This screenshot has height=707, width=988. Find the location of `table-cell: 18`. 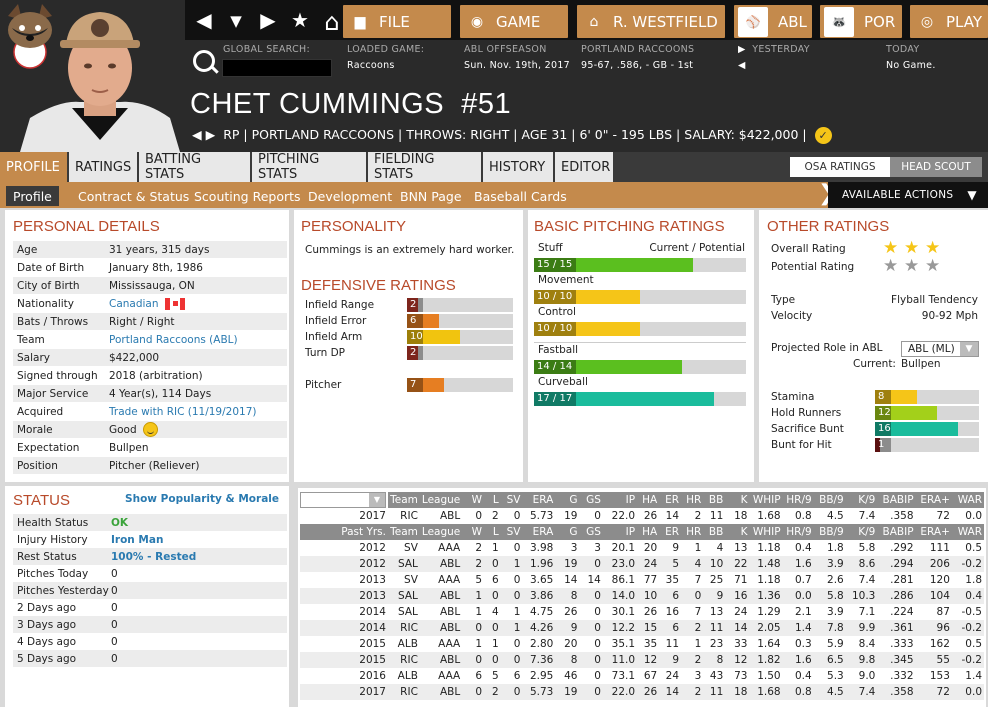

table-cell: 18 is located at coordinates (741, 516).